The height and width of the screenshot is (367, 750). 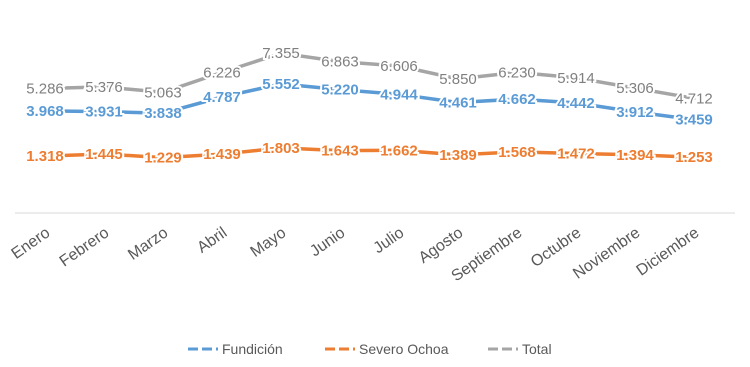 I want to click on data-label-total: 5.063, so click(x=163, y=92).